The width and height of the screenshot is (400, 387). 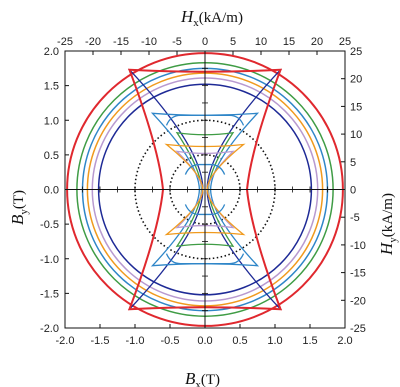 I want to click on x-tick-label: 1.0, so click(x=274, y=341).